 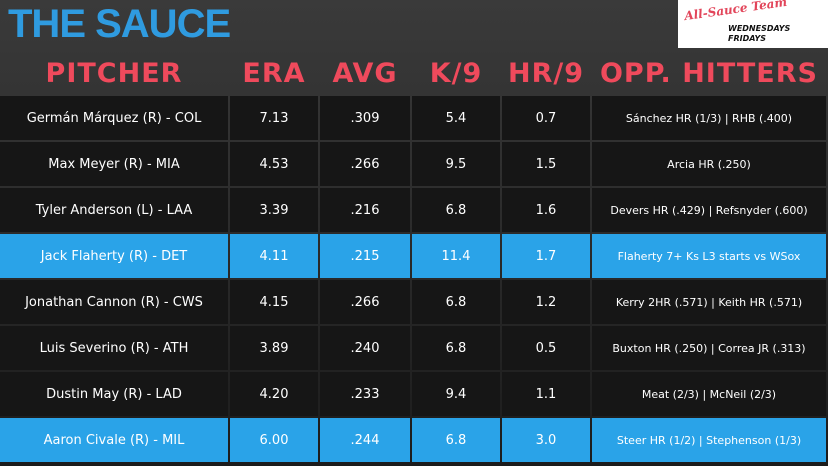 I want to click on table-cell: 1.2, so click(x=546, y=302).